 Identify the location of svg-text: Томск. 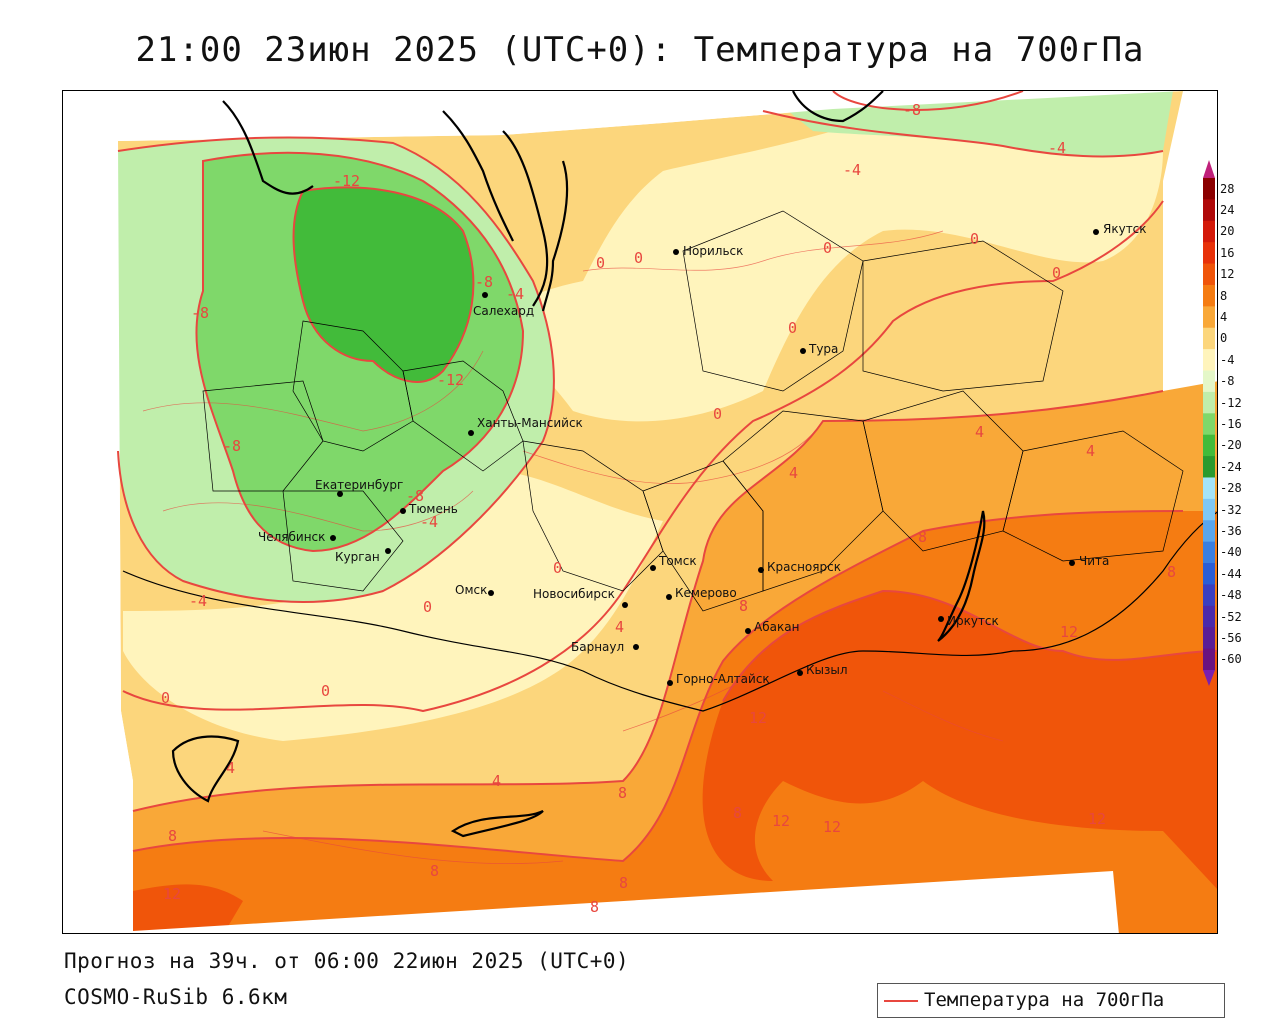
(677, 561).